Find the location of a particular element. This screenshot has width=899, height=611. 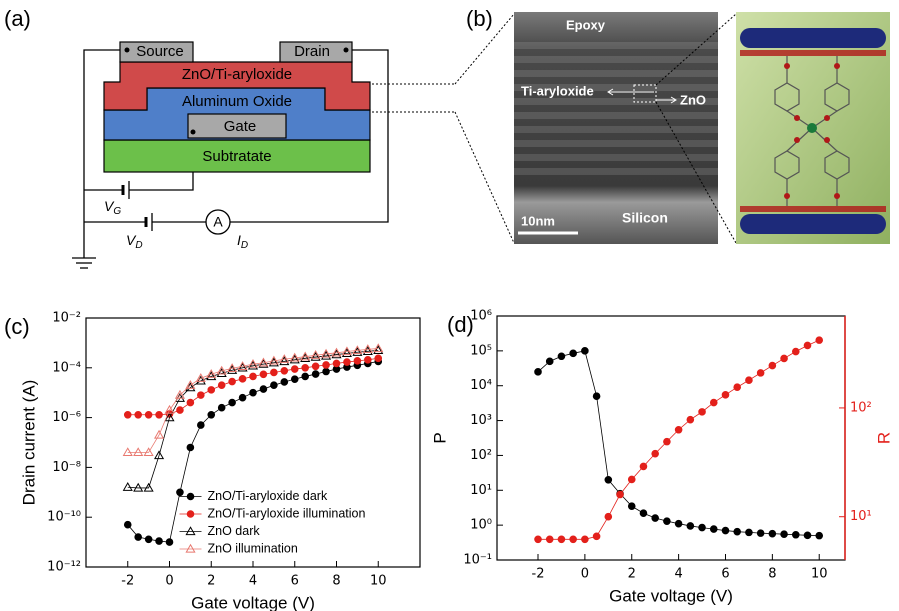

gate-electrode is located at coordinates (237, 126).